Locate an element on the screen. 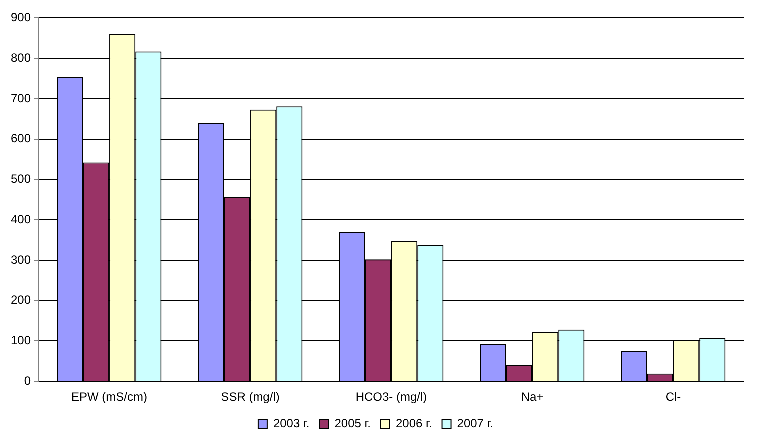 The image size is (766, 448). y-tick-label: 800 is located at coordinates (21, 57).